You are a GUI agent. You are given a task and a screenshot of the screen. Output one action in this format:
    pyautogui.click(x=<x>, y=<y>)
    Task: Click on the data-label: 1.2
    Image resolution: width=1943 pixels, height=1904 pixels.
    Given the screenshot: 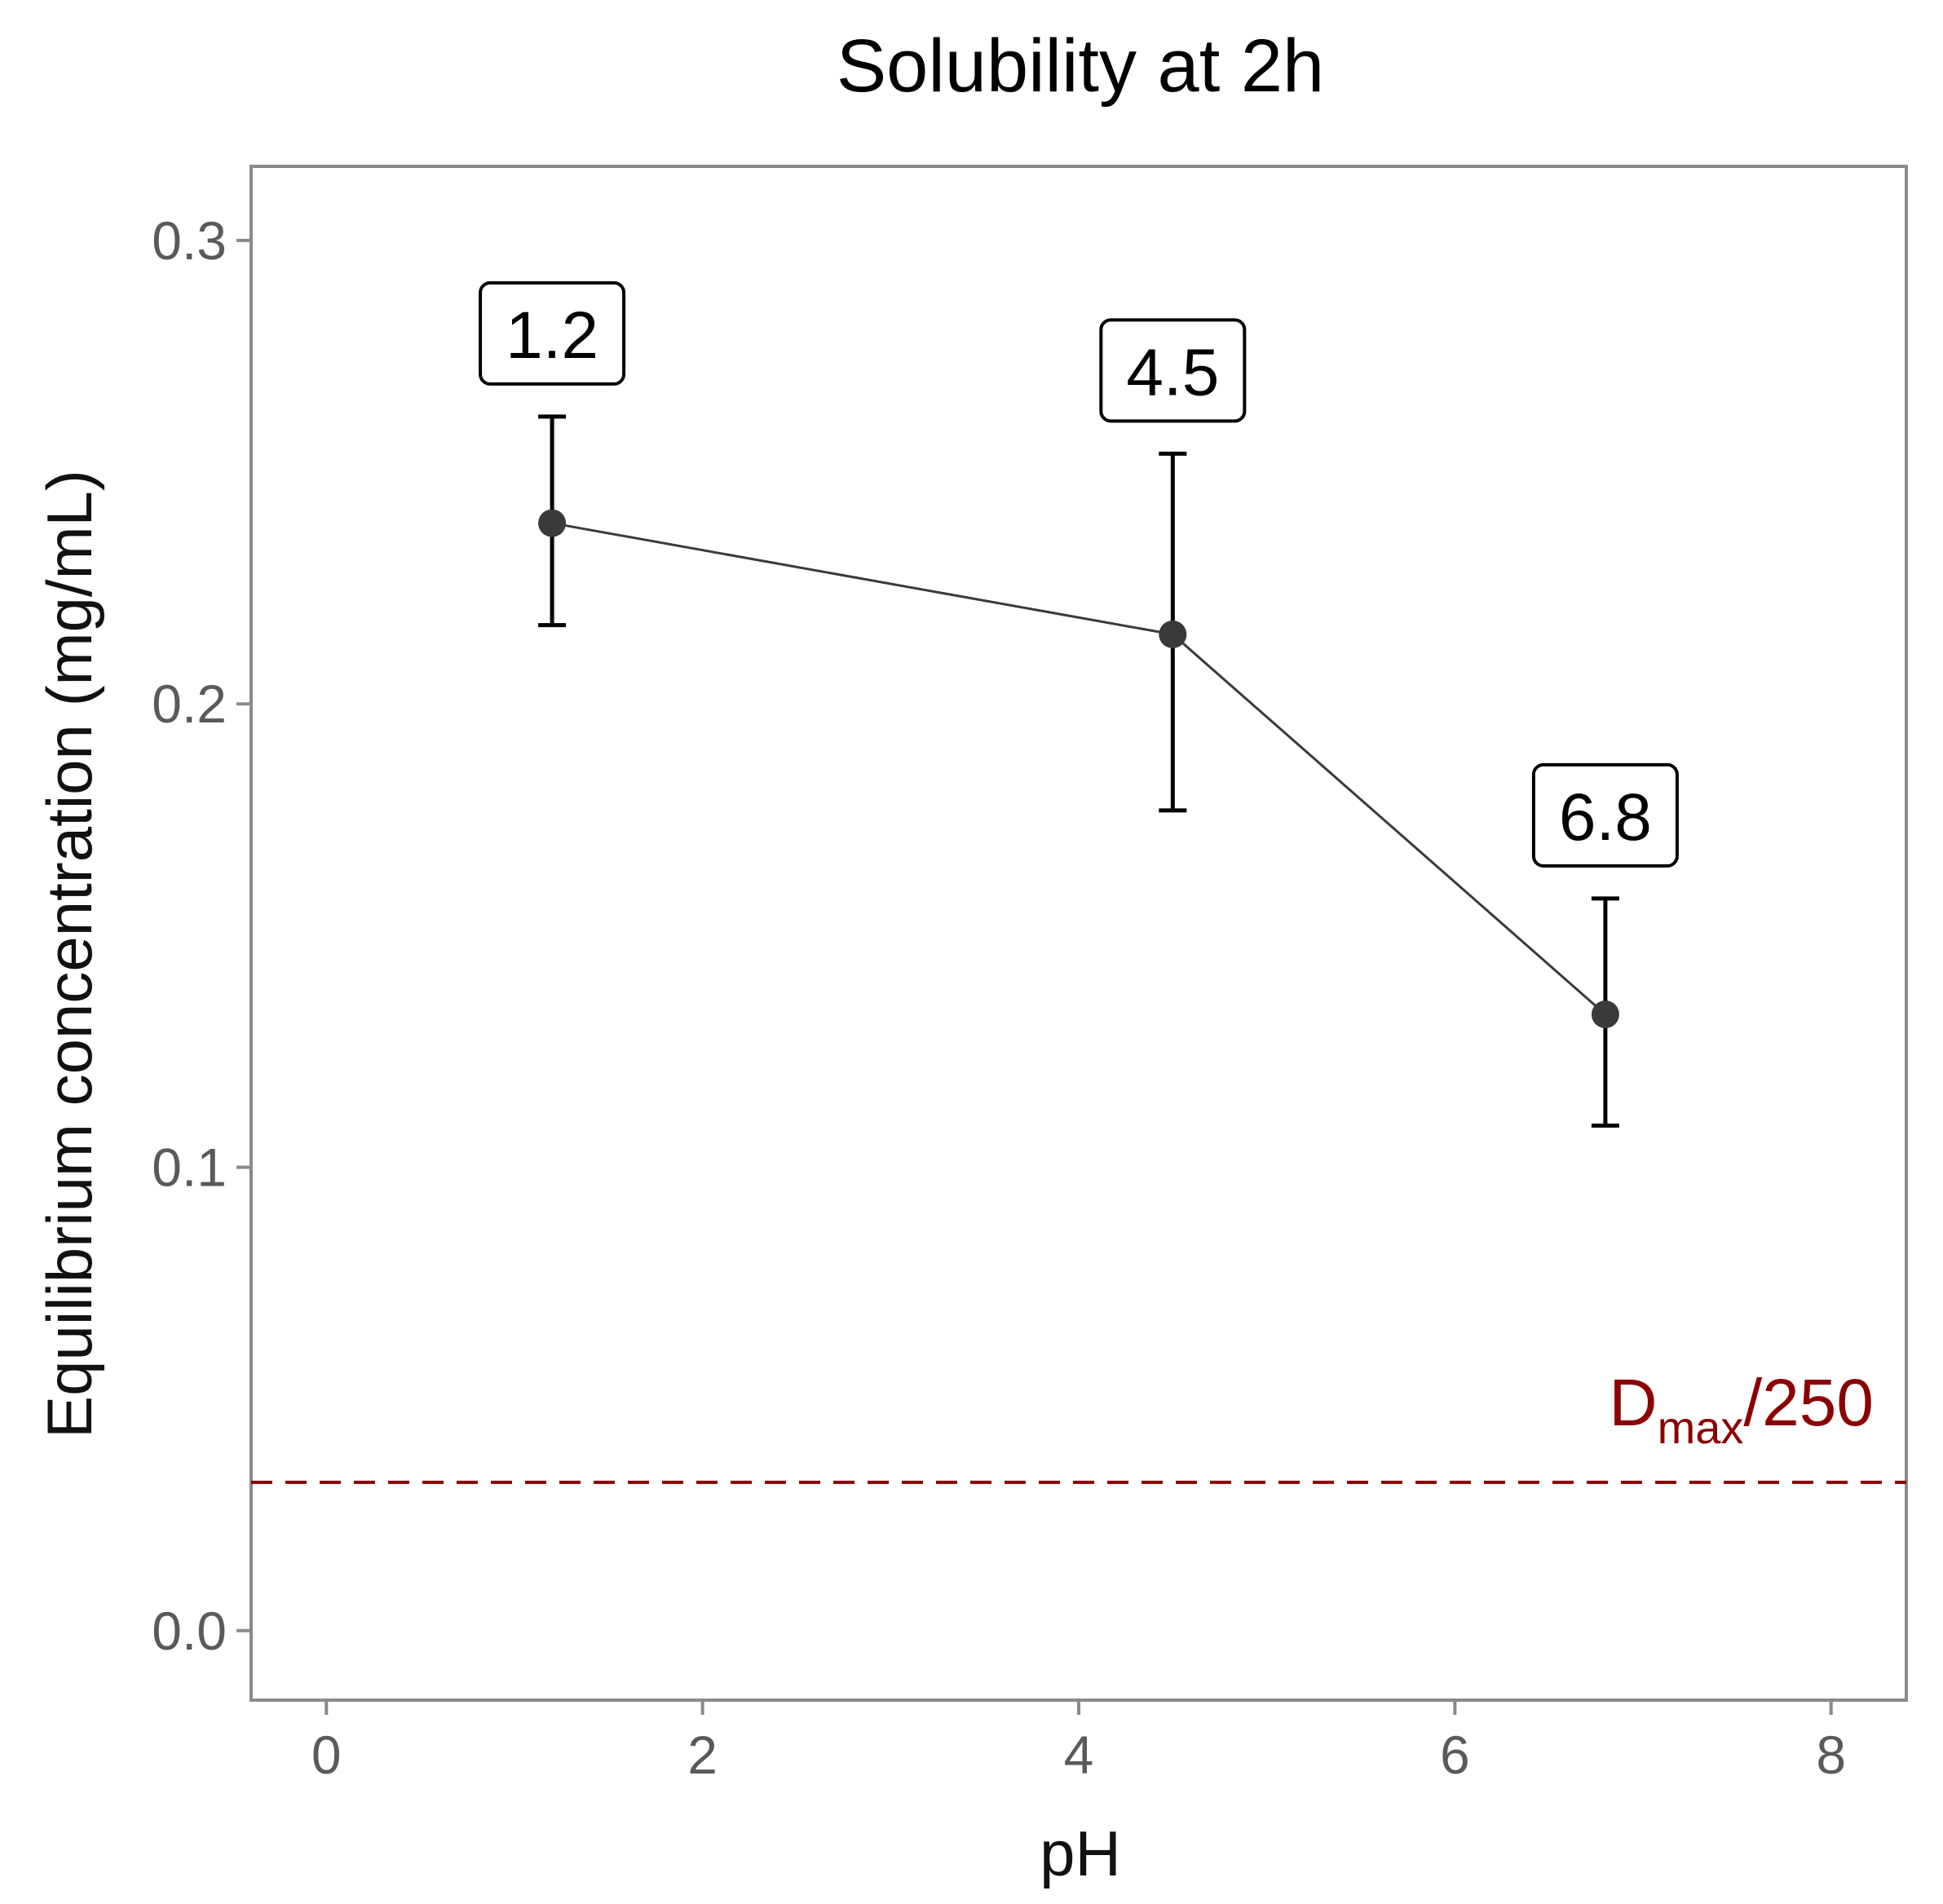 What is the action you would take?
    pyautogui.click(x=552, y=336)
    